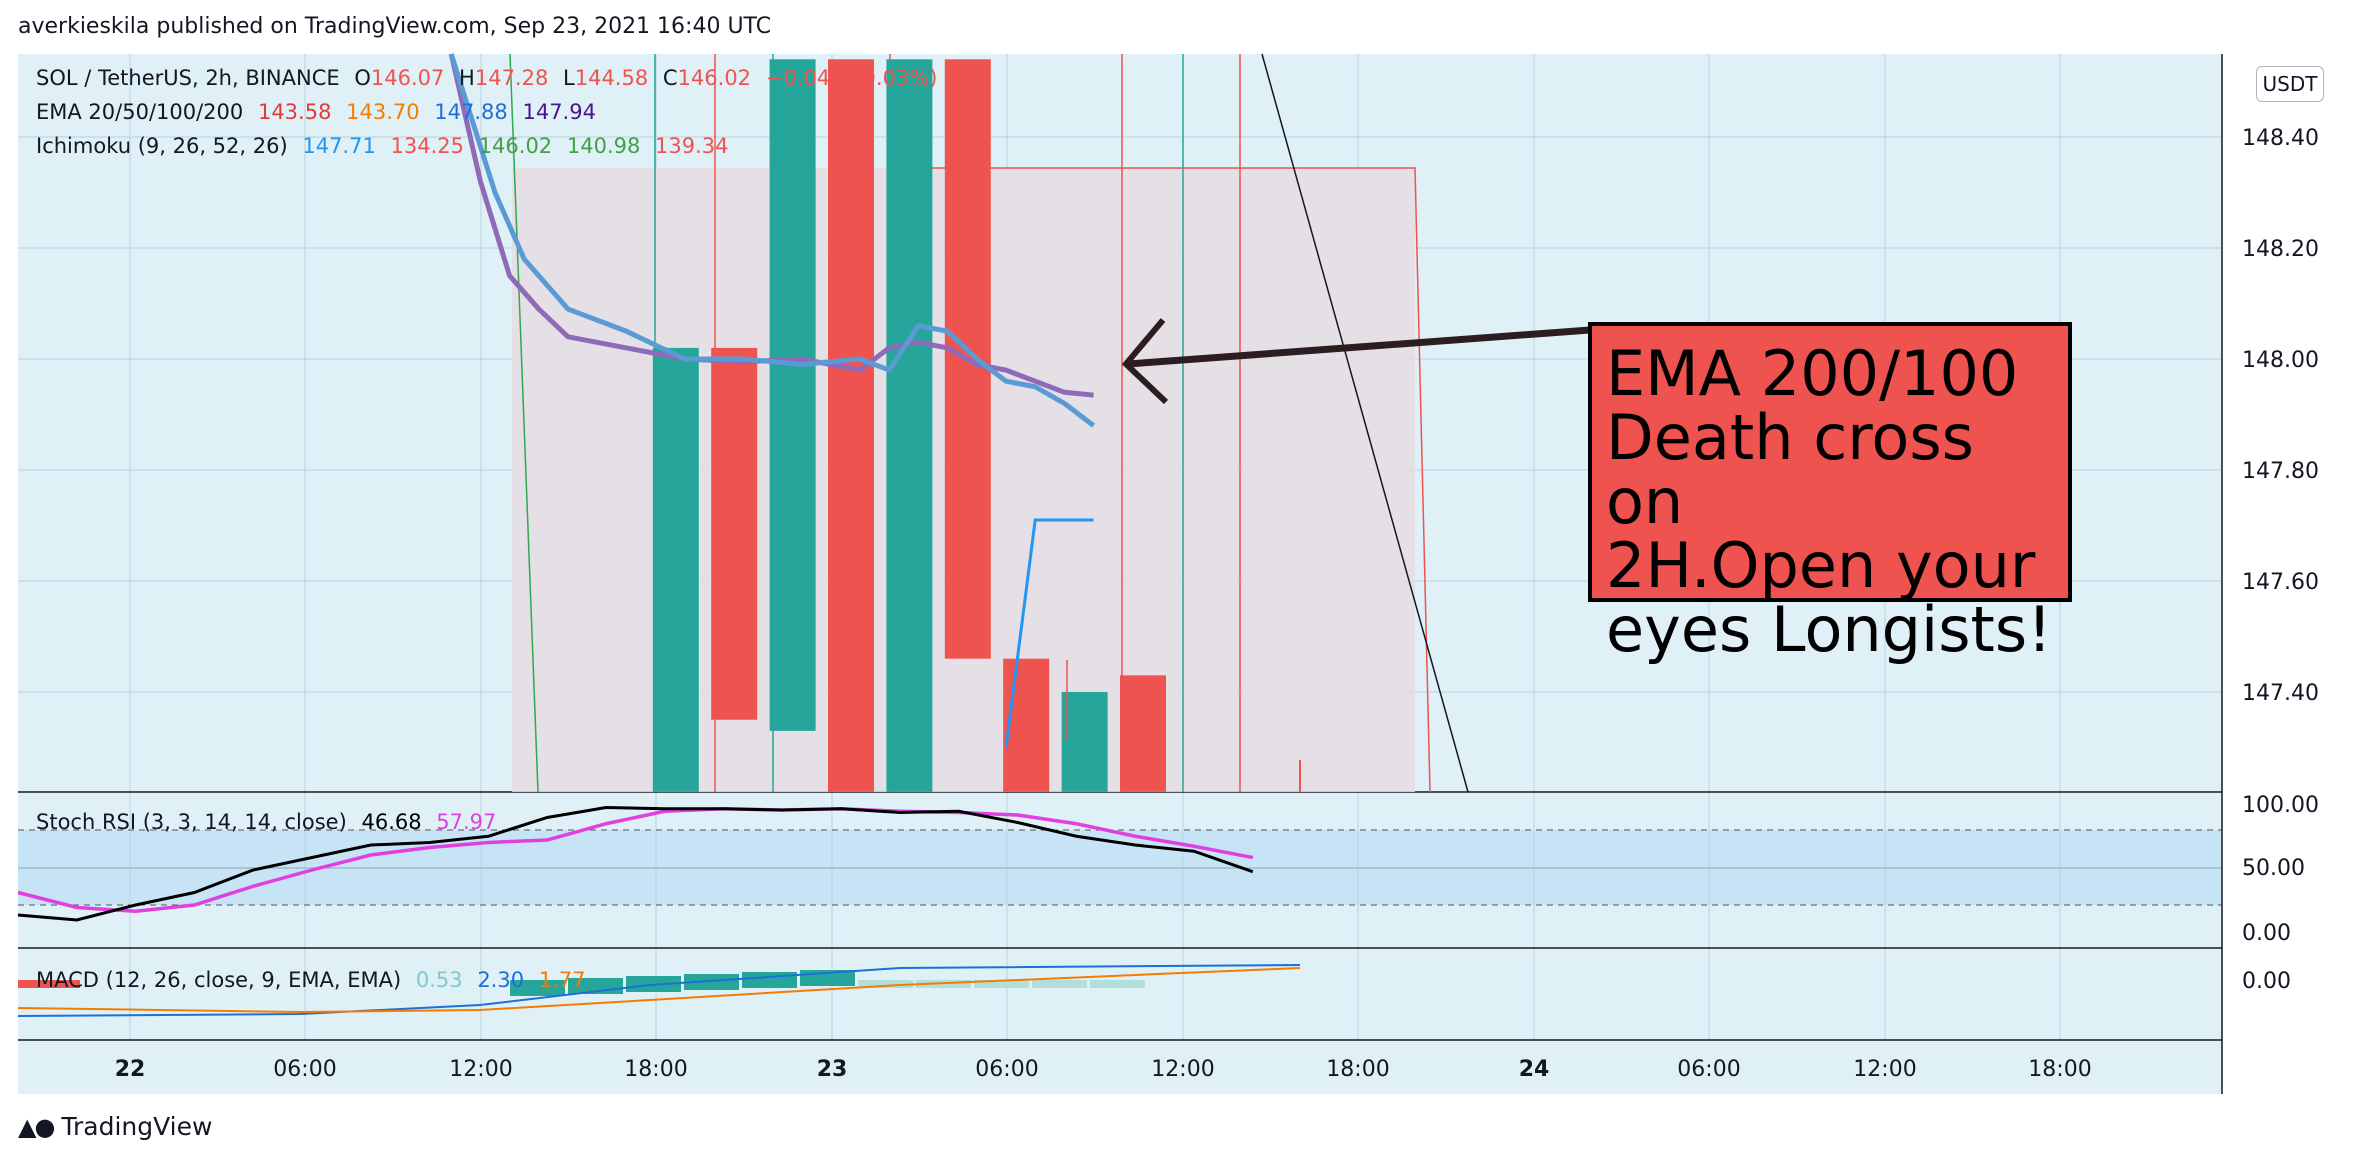 The width and height of the screenshot is (2378, 1164). I want to click on stoch-tick-label: 0.00, so click(2266, 933).